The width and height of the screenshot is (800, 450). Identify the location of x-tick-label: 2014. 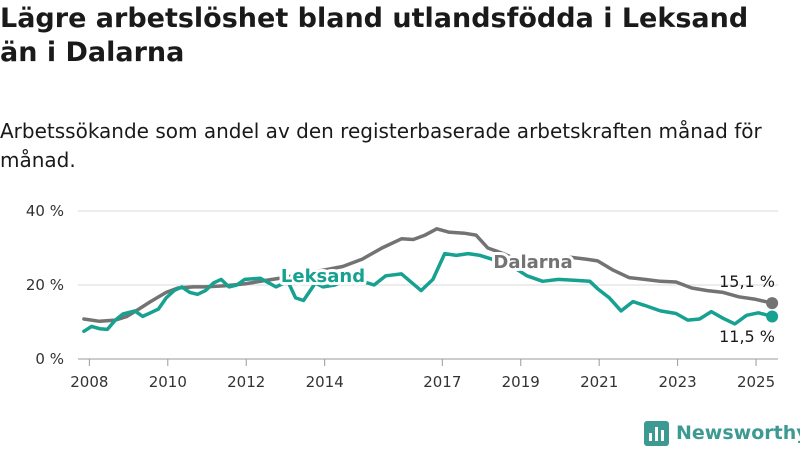
(325, 382).